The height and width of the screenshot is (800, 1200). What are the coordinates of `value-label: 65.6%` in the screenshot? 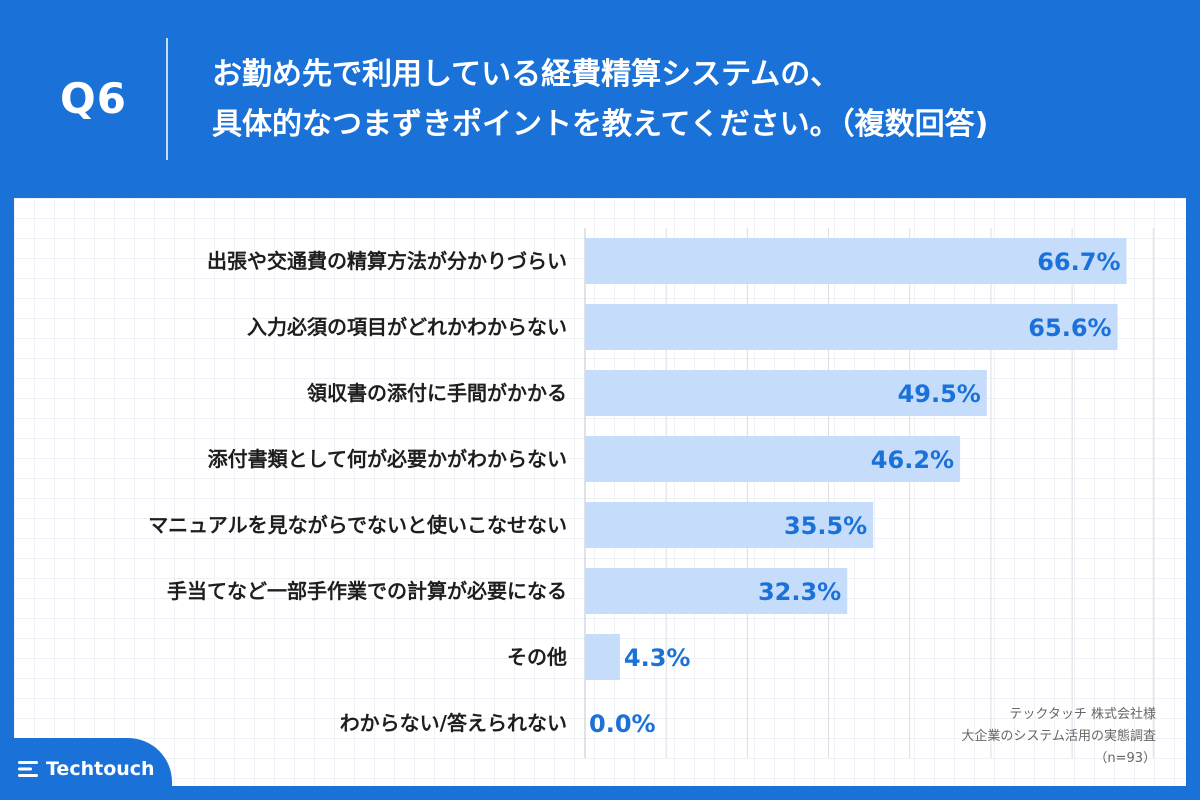 It's located at (1069, 328).